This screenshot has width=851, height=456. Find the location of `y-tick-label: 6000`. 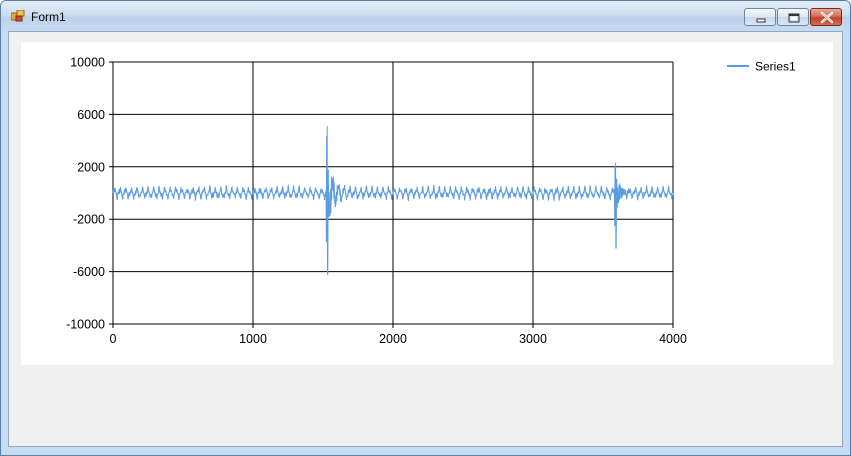

y-tick-label: 6000 is located at coordinates (91, 115).